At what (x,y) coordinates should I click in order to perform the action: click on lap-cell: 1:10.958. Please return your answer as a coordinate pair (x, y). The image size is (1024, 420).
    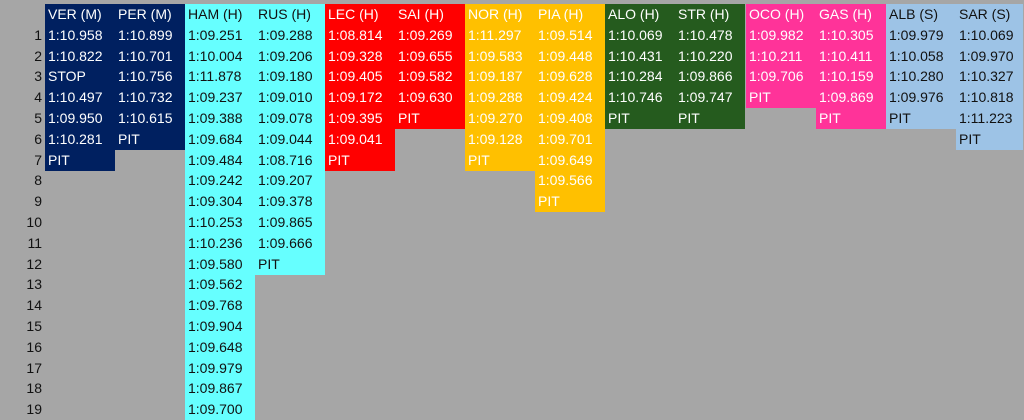
    Looking at the image, I should click on (80, 35).